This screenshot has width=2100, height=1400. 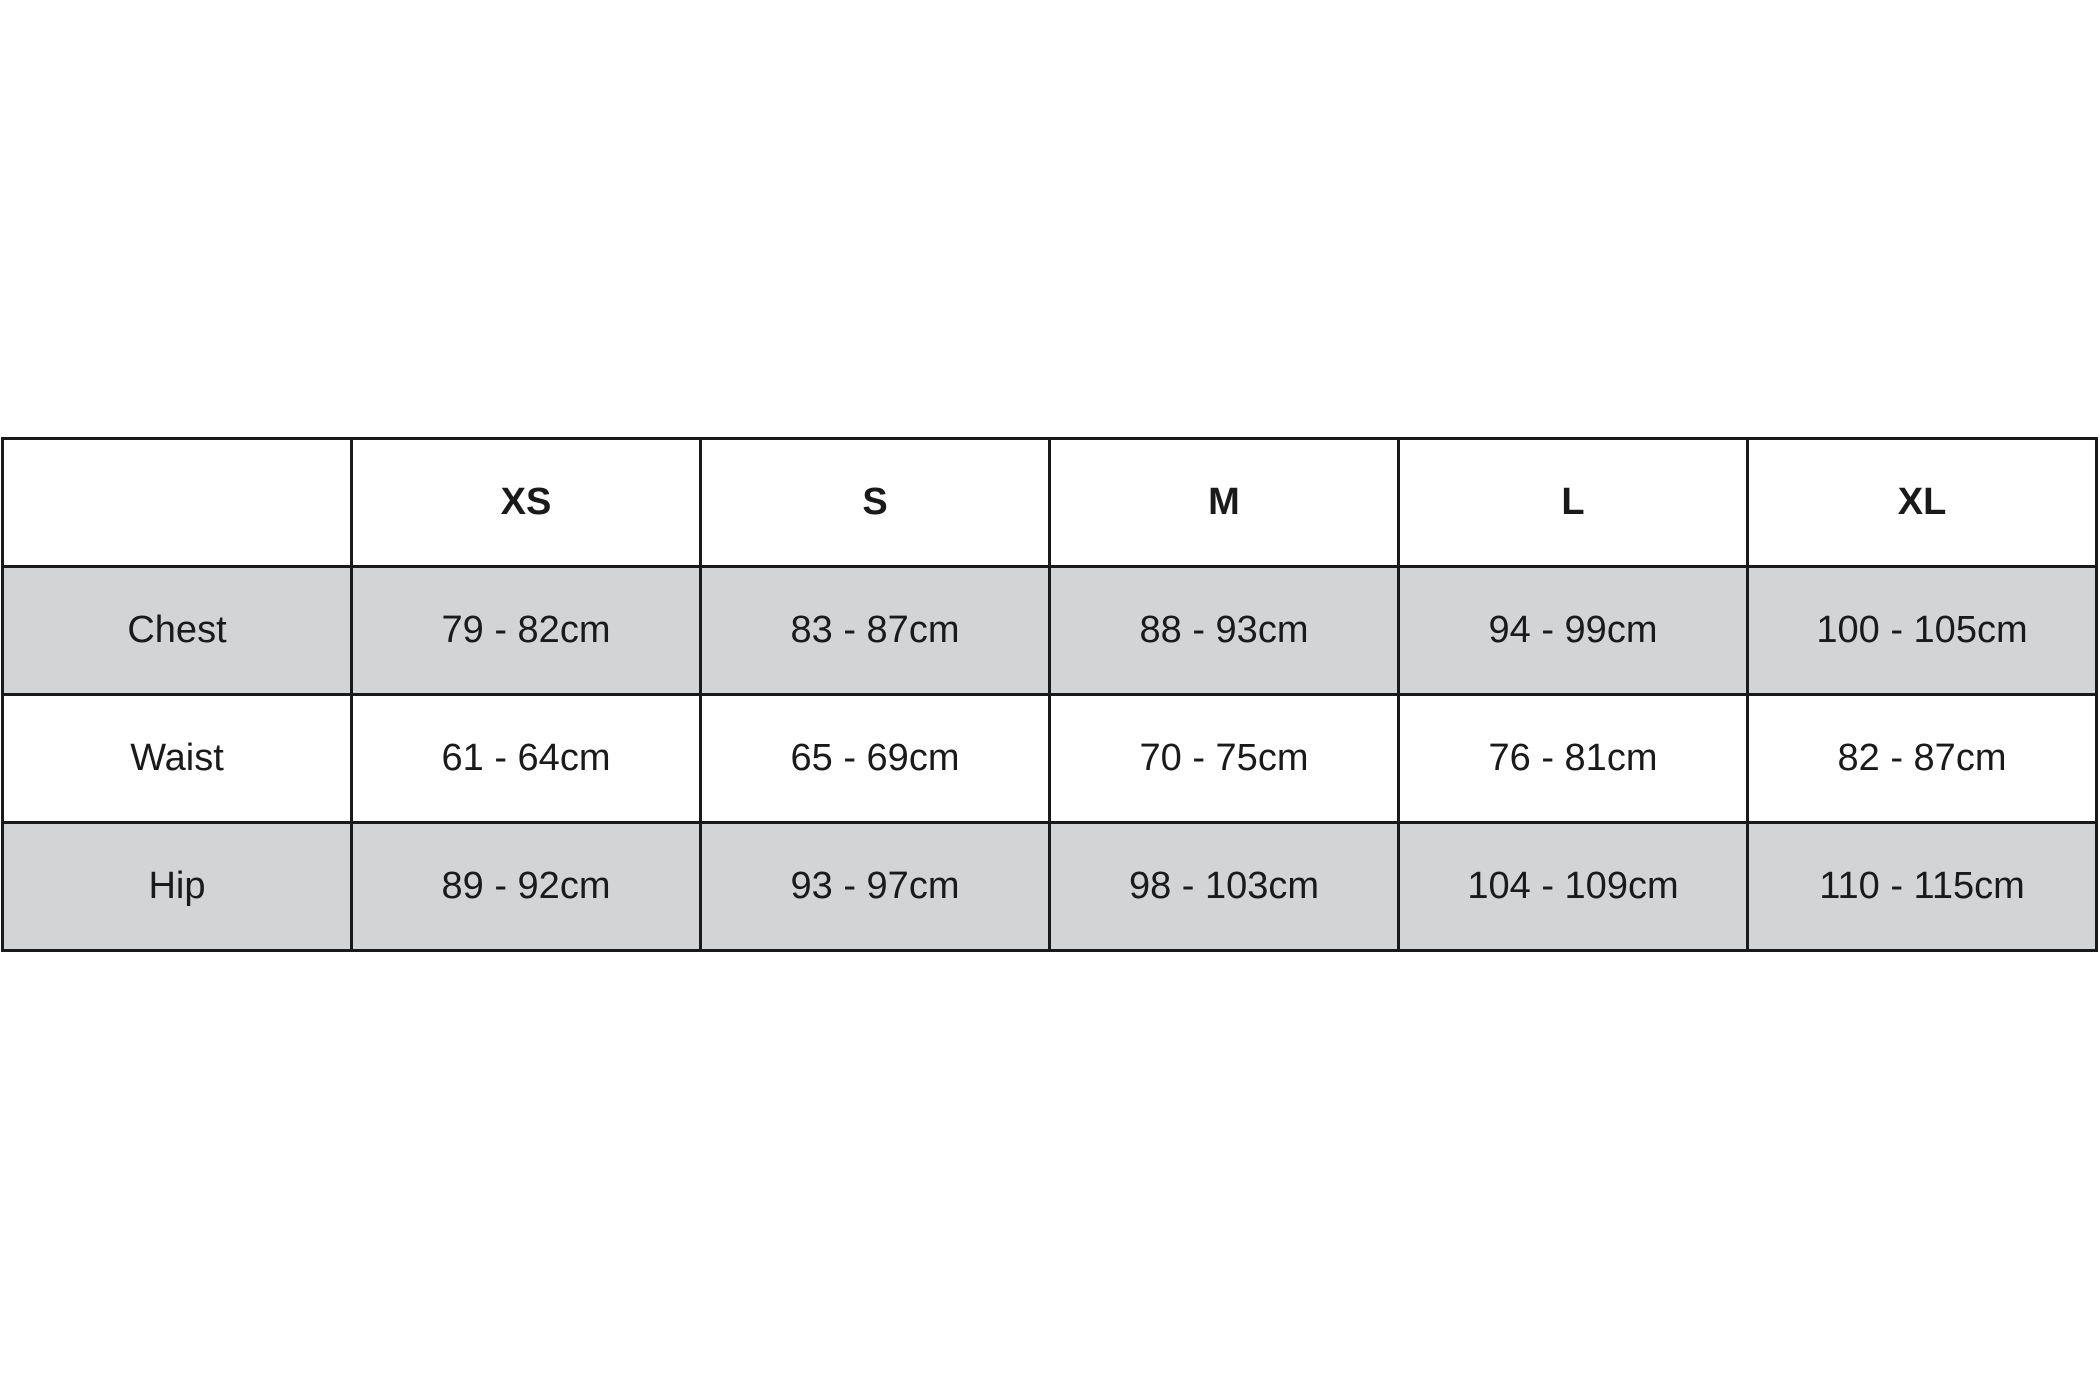 I want to click on header-xl: XL, so click(x=1922, y=502).